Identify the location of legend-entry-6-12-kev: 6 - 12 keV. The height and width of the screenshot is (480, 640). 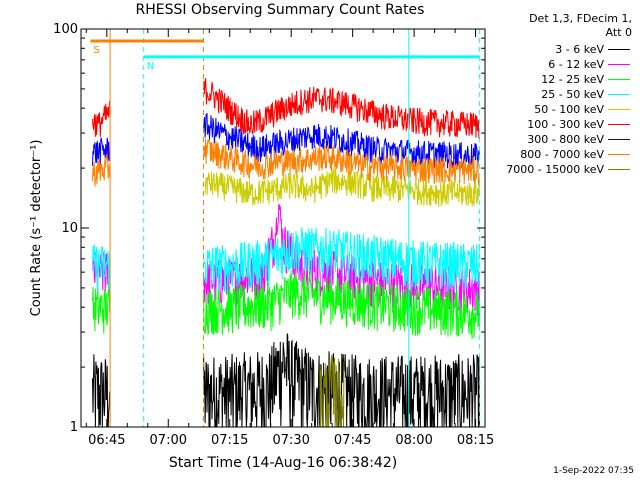
(551, 64).